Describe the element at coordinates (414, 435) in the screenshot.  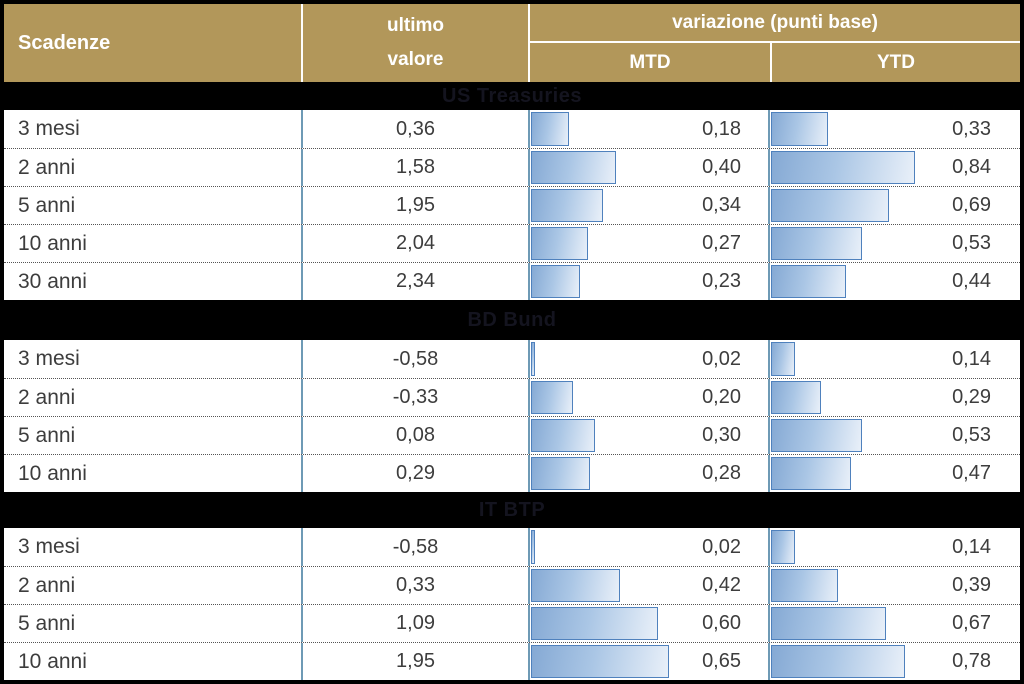
I see `ultimo-valore-cell: 0,08` at that location.